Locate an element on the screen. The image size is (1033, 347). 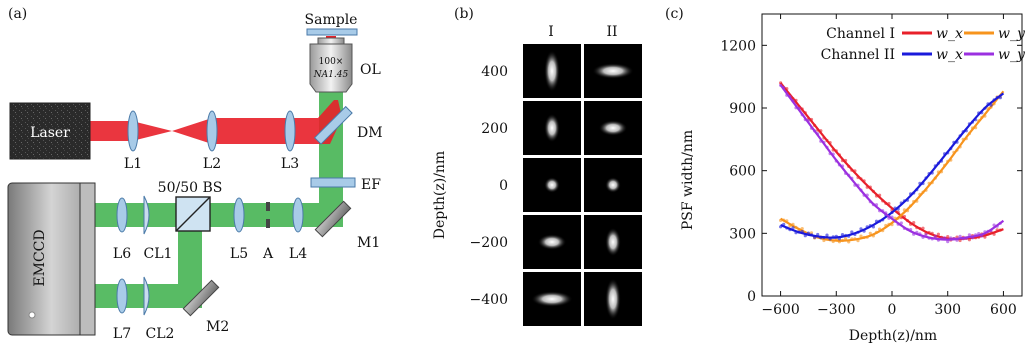
y-tick-label: 1200 is located at coordinates (738, 46).